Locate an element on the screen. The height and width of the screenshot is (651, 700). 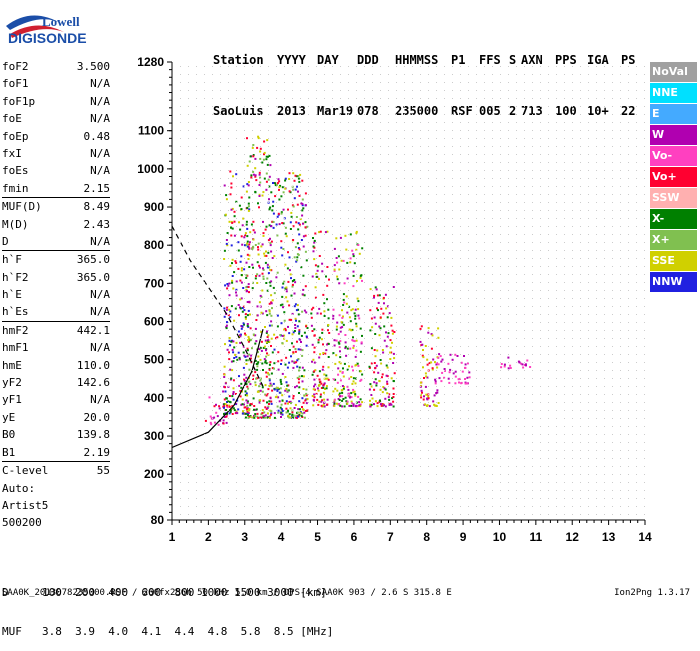
y-tick-label: 400 is located at coordinates (154, 398).